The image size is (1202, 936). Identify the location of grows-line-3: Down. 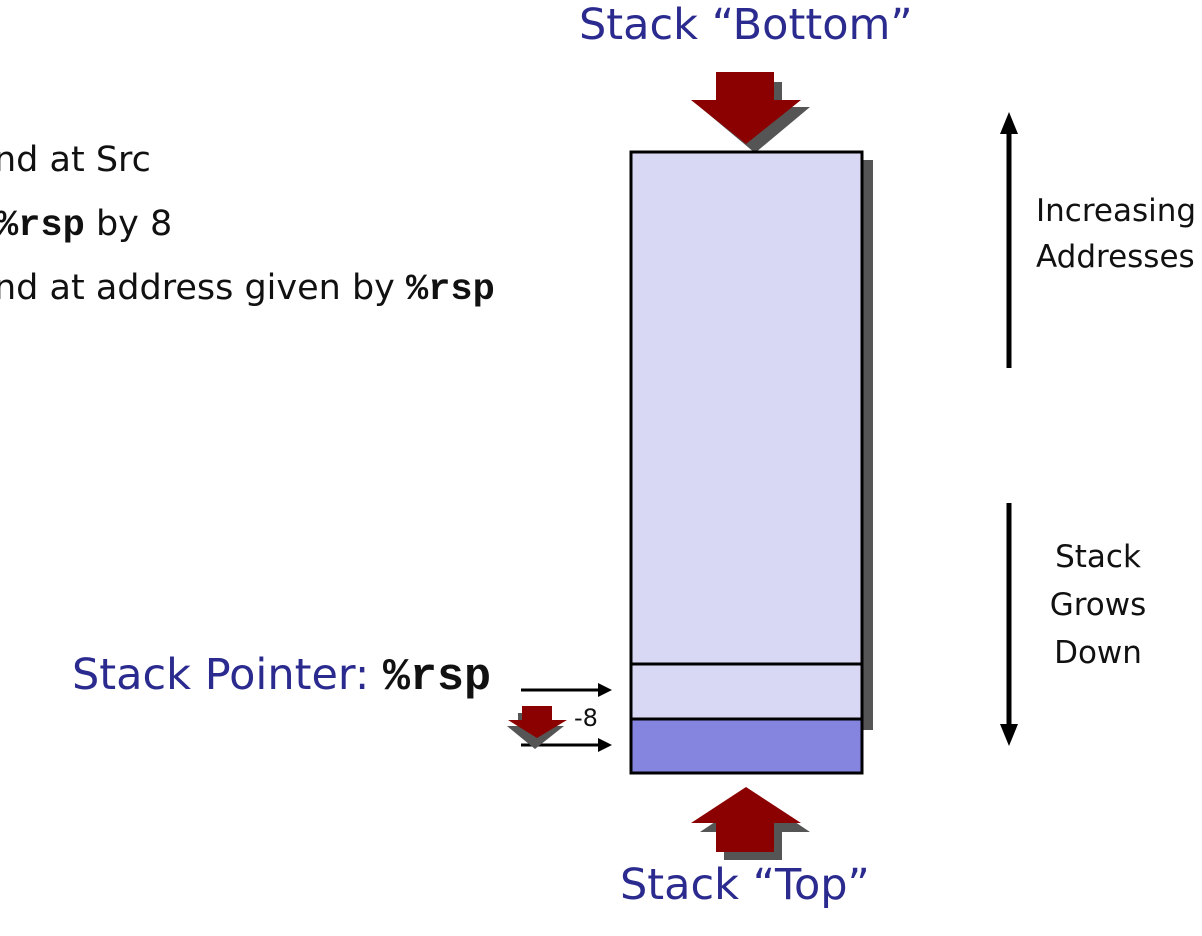
(1098, 653).